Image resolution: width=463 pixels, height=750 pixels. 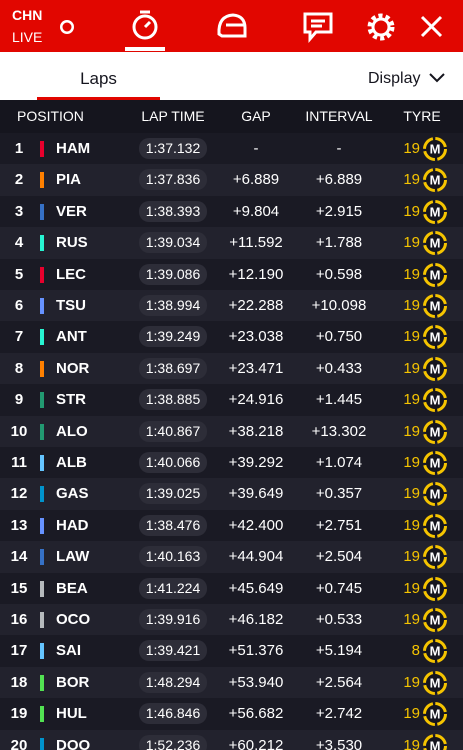 I want to click on driver-row: 9 STR 1:38.885 +24.916 +1.445 19 M, so click(x=231, y=400).